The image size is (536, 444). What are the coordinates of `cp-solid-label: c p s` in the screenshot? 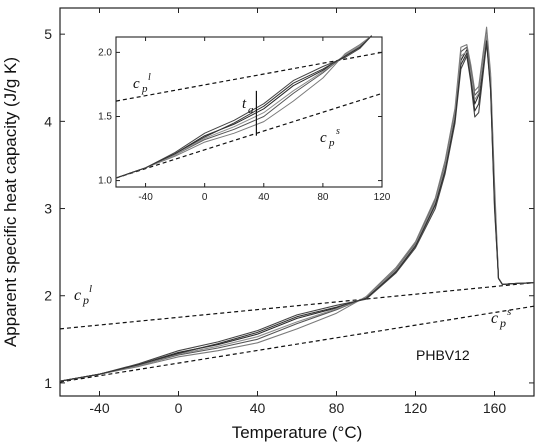 It's located at (501, 318).